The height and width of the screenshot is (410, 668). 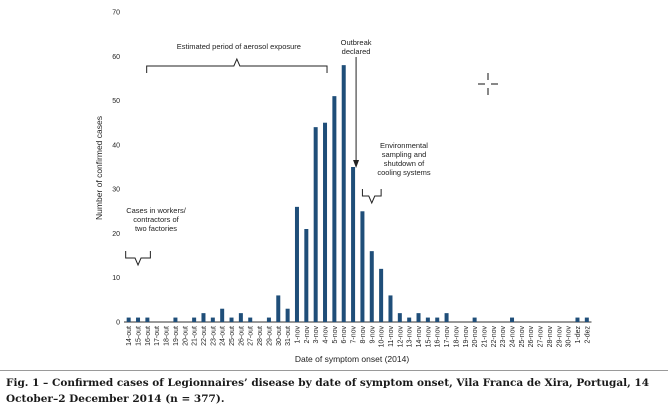 I want to click on x-tick-label: 17-nov, so click(x=447, y=337).